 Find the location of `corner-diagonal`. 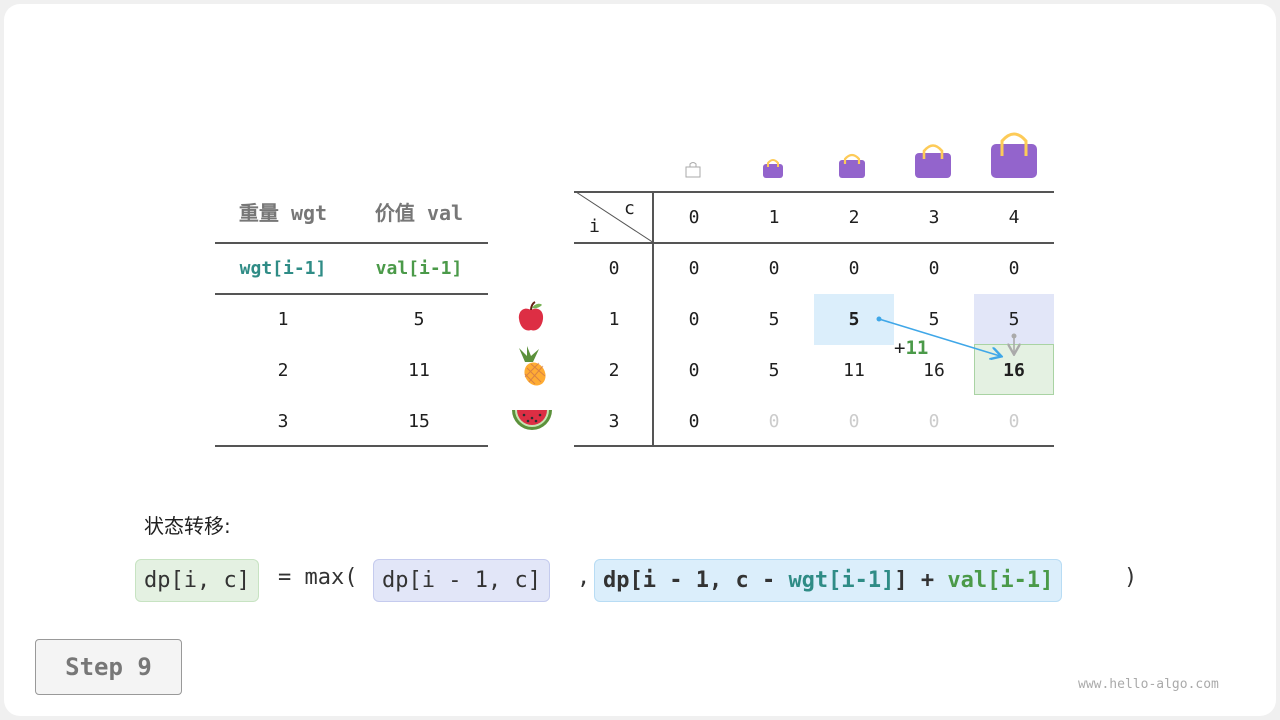

corner-diagonal is located at coordinates (614, 217).